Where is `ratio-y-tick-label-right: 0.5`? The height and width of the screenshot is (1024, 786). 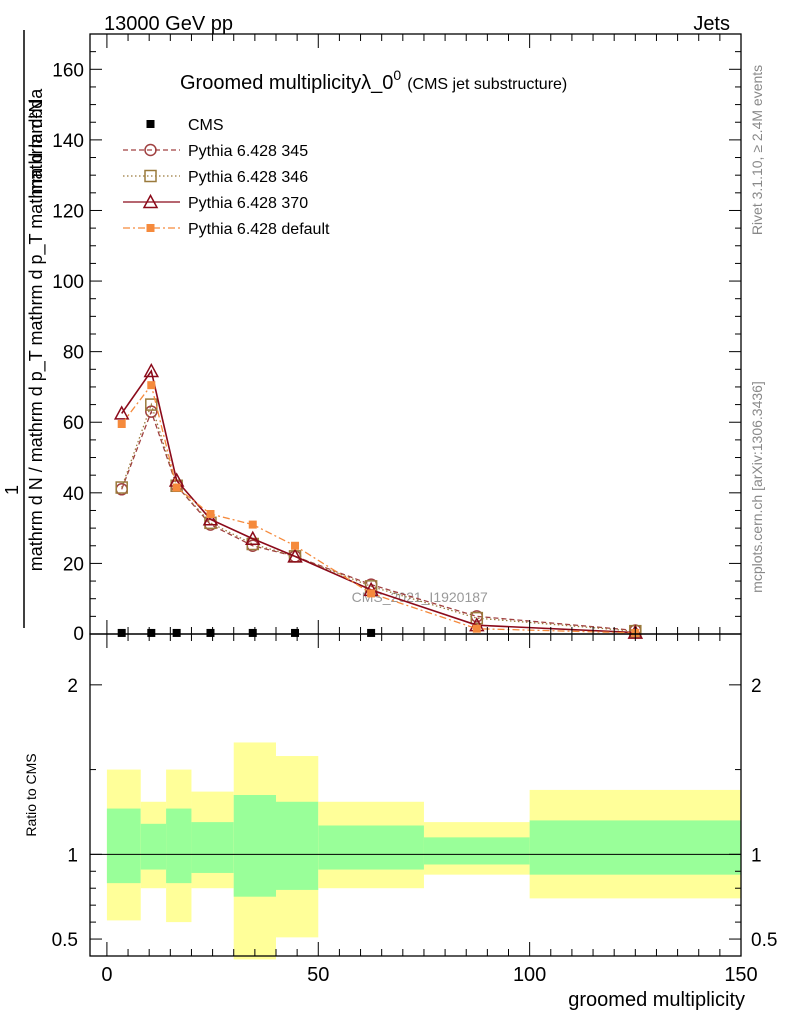 ratio-y-tick-label-right: 0.5 is located at coordinates (764, 940).